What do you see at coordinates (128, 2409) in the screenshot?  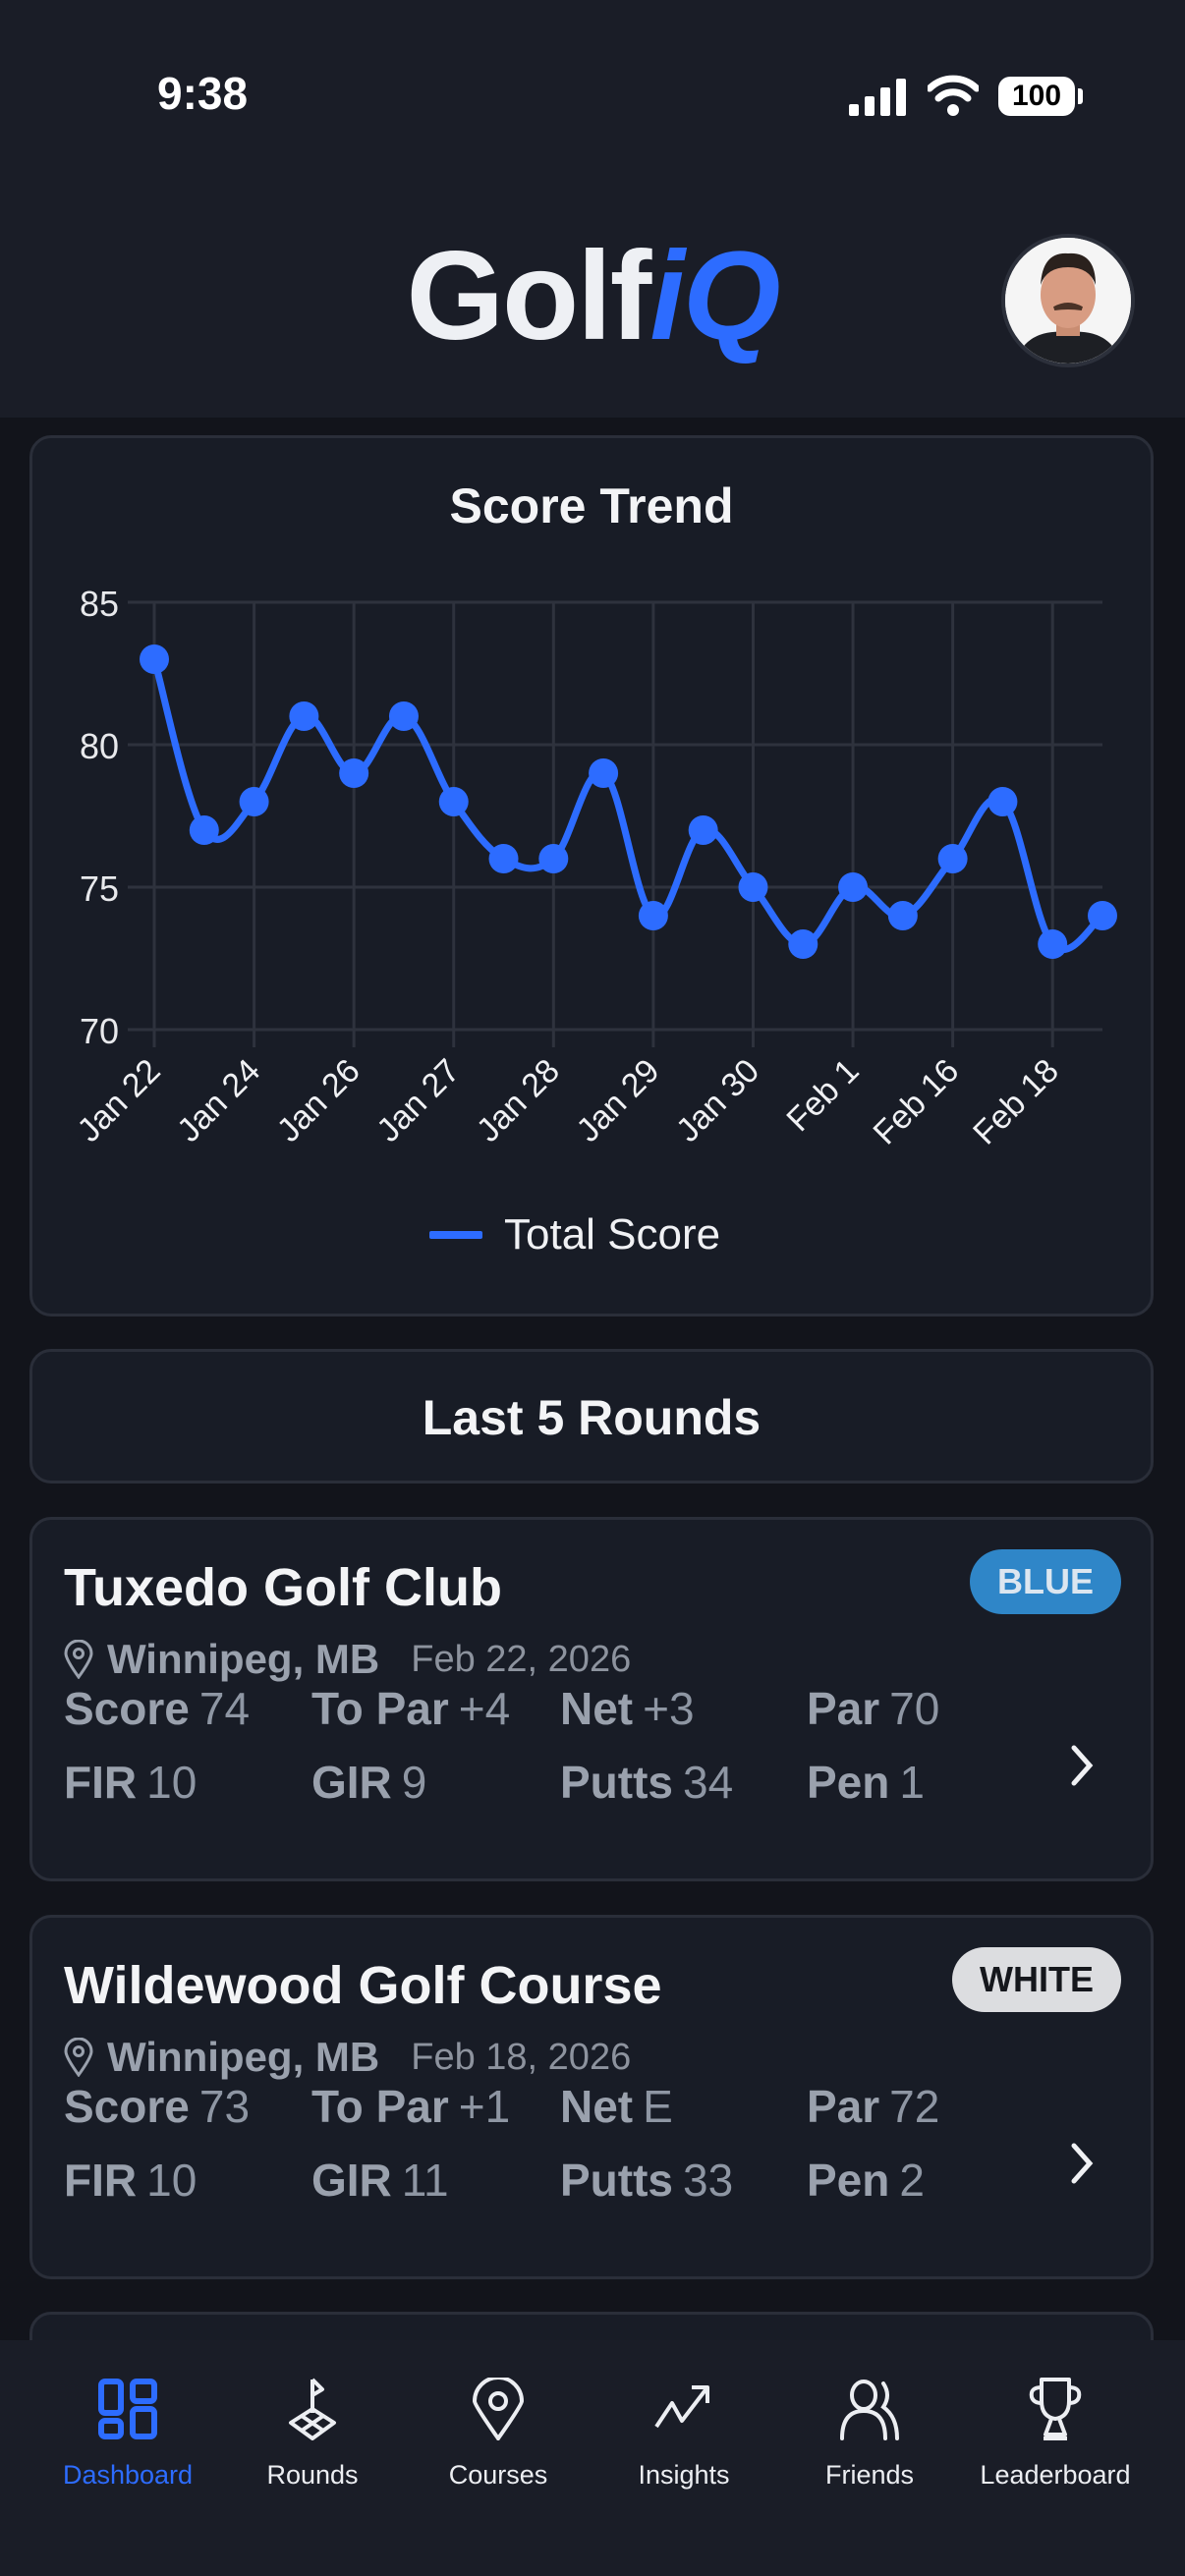 I see `dashboard-grid-icon` at bounding box center [128, 2409].